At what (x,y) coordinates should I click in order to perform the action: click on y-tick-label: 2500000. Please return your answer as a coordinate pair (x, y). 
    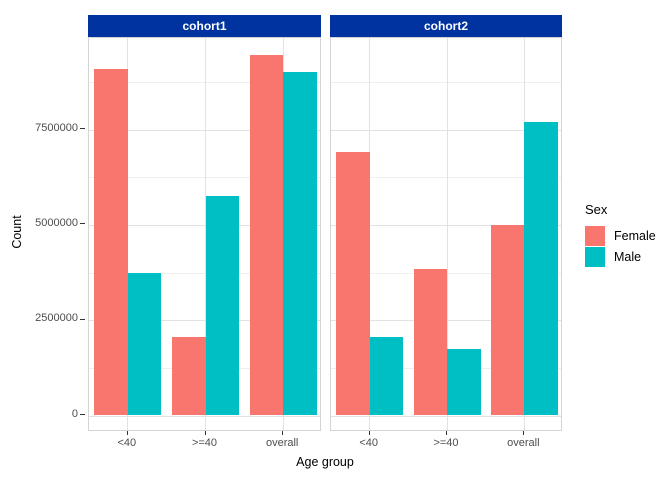
    Looking at the image, I should click on (56, 318).